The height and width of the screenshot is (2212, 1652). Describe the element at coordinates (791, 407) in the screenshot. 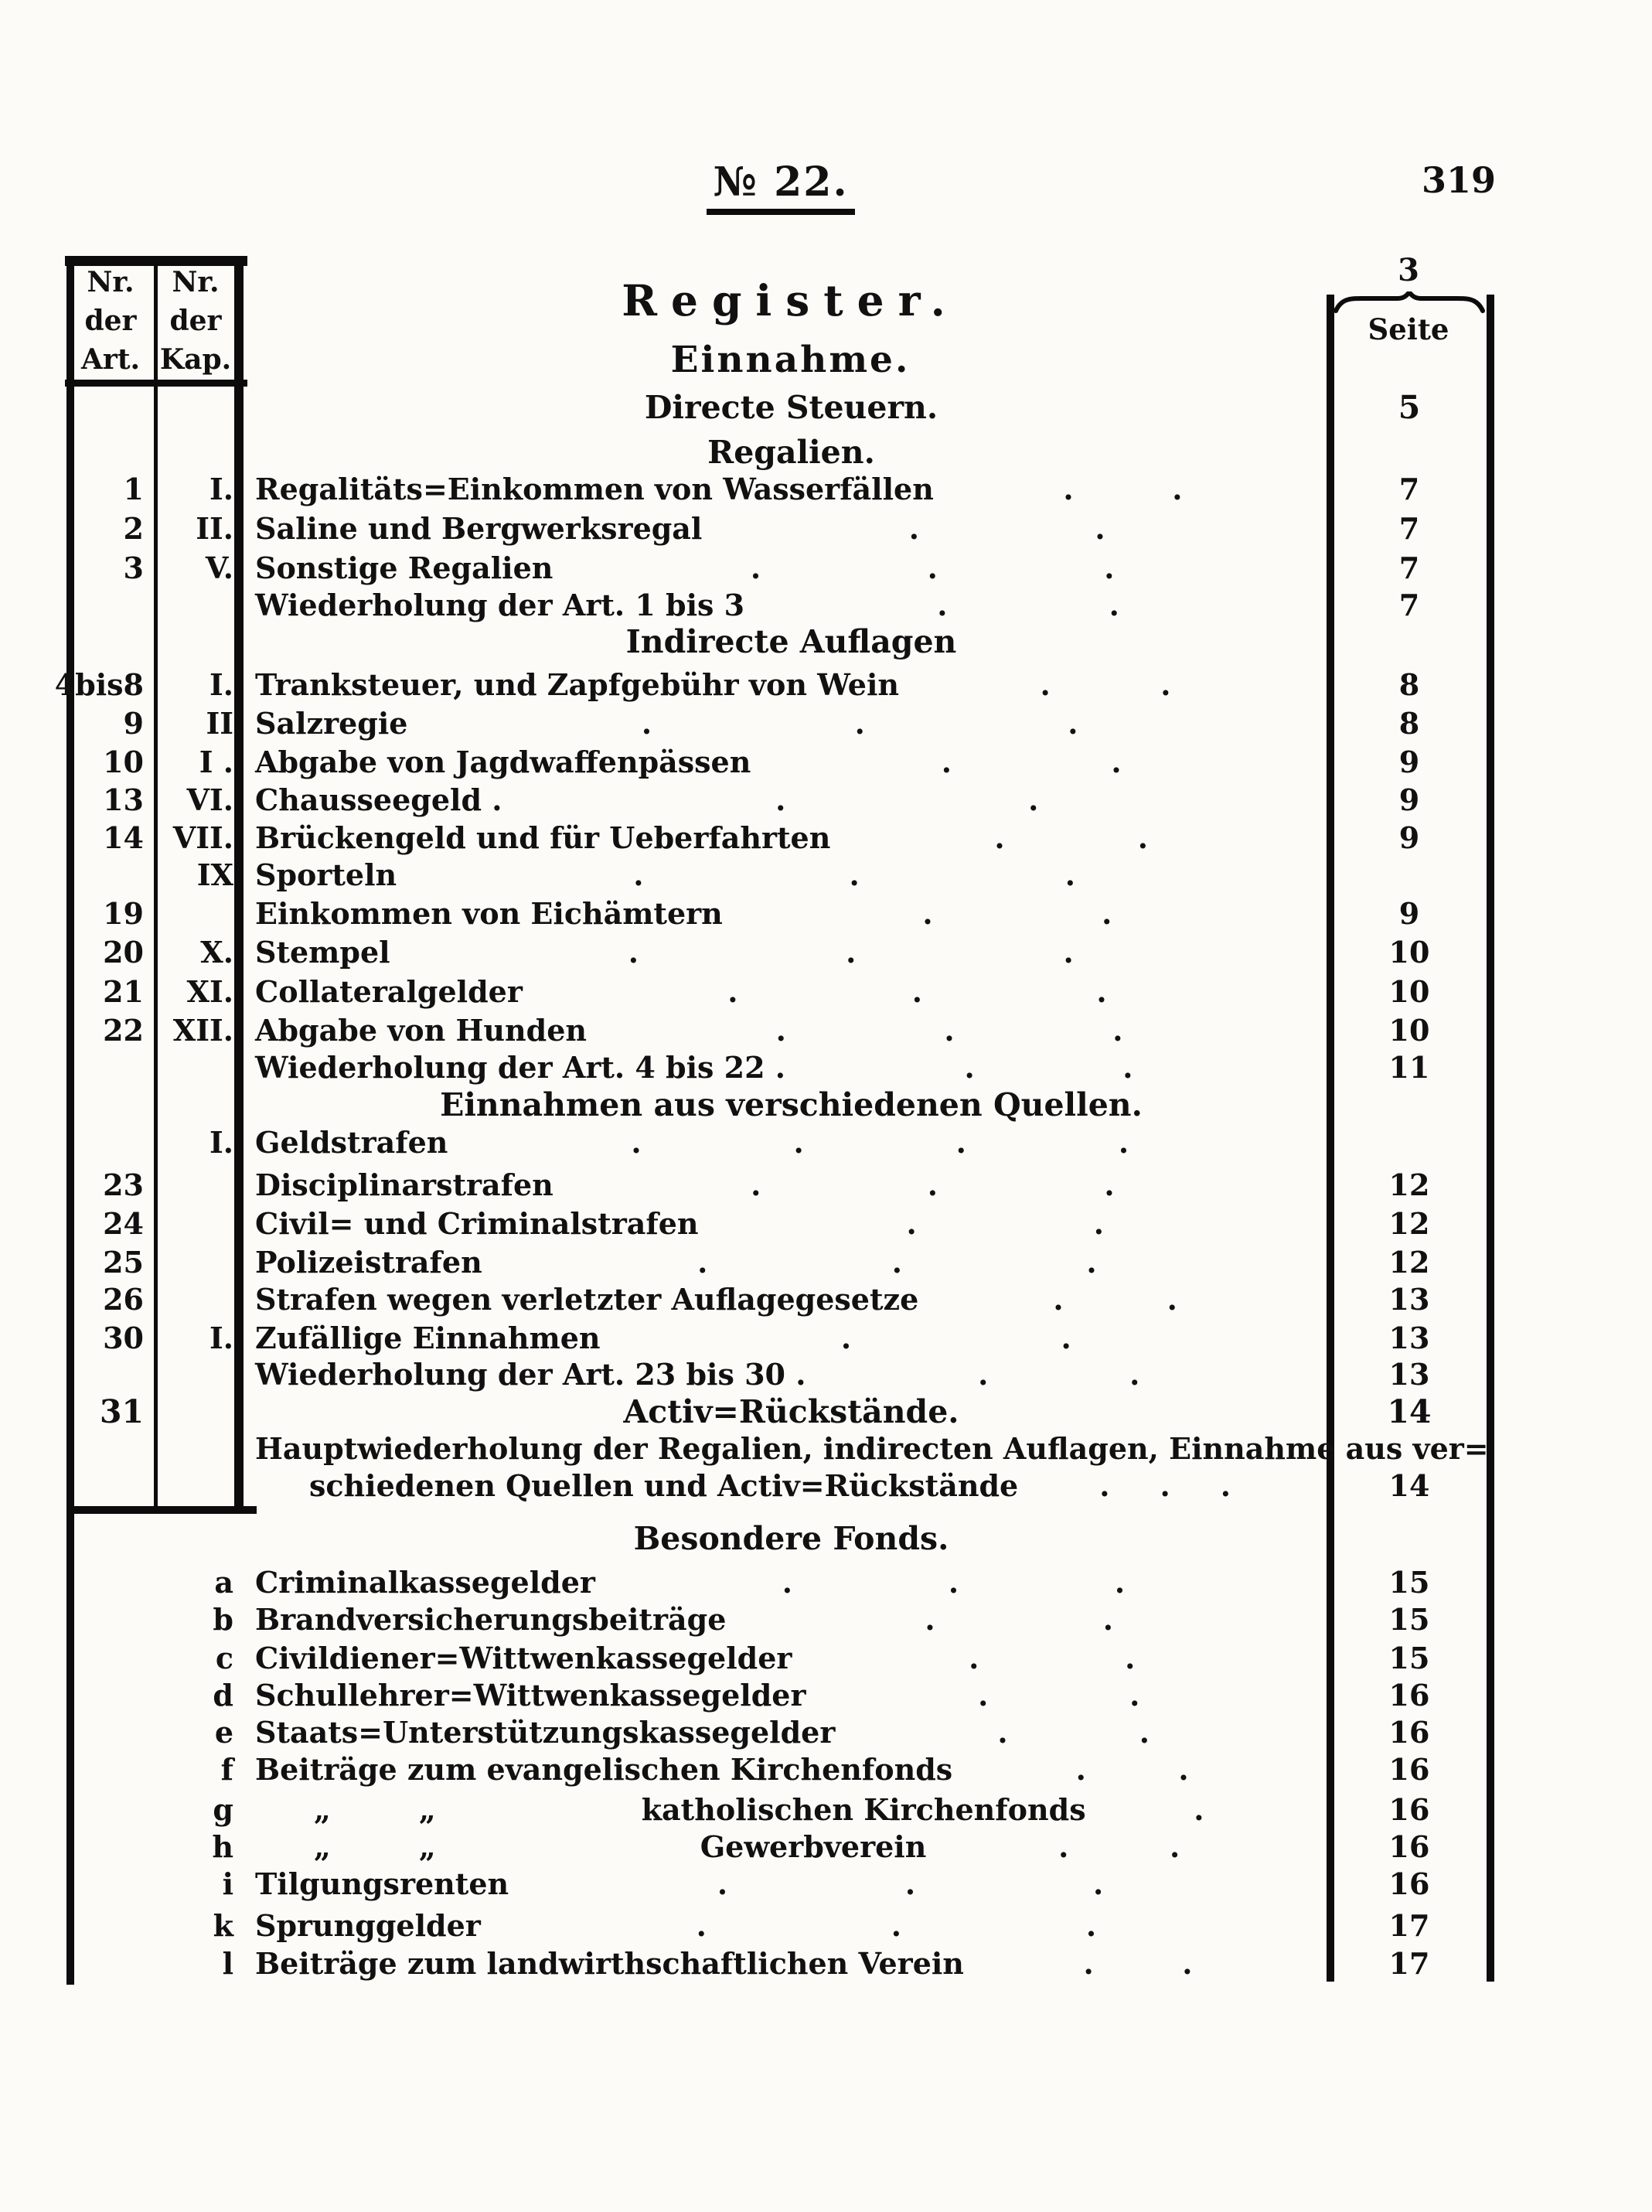

I see `entry-label: Directe Steuern.` at that location.